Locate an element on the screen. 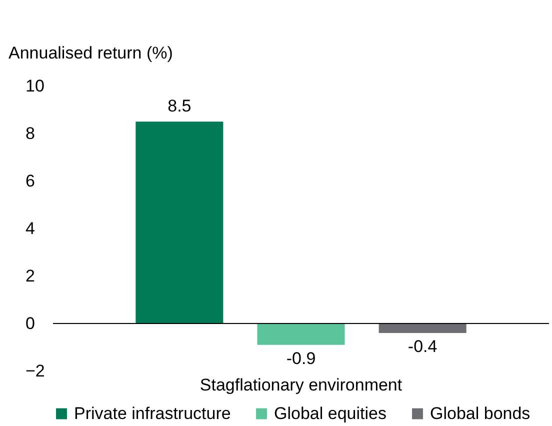 The image size is (552, 426). y-tick-label: 0 is located at coordinates (30, 323).